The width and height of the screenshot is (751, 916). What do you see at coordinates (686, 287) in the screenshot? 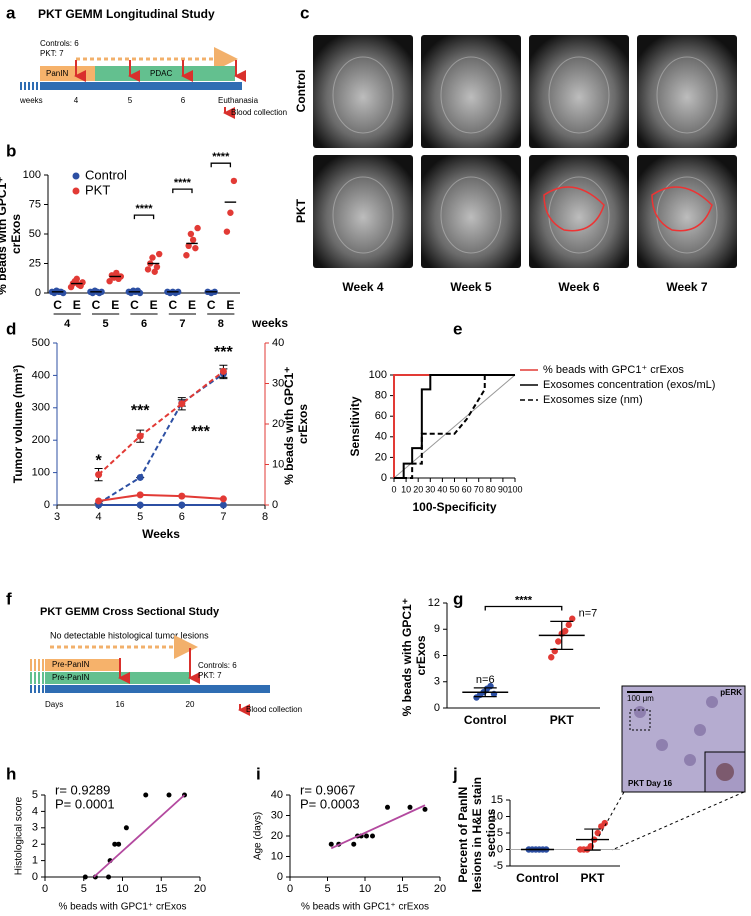
I see `column-label: Week 7` at bounding box center [686, 287].